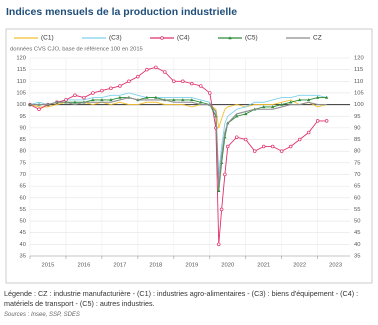 This screenshot has height=325, width=378. I want to click on legend-label: (C3), so click(115, 38).